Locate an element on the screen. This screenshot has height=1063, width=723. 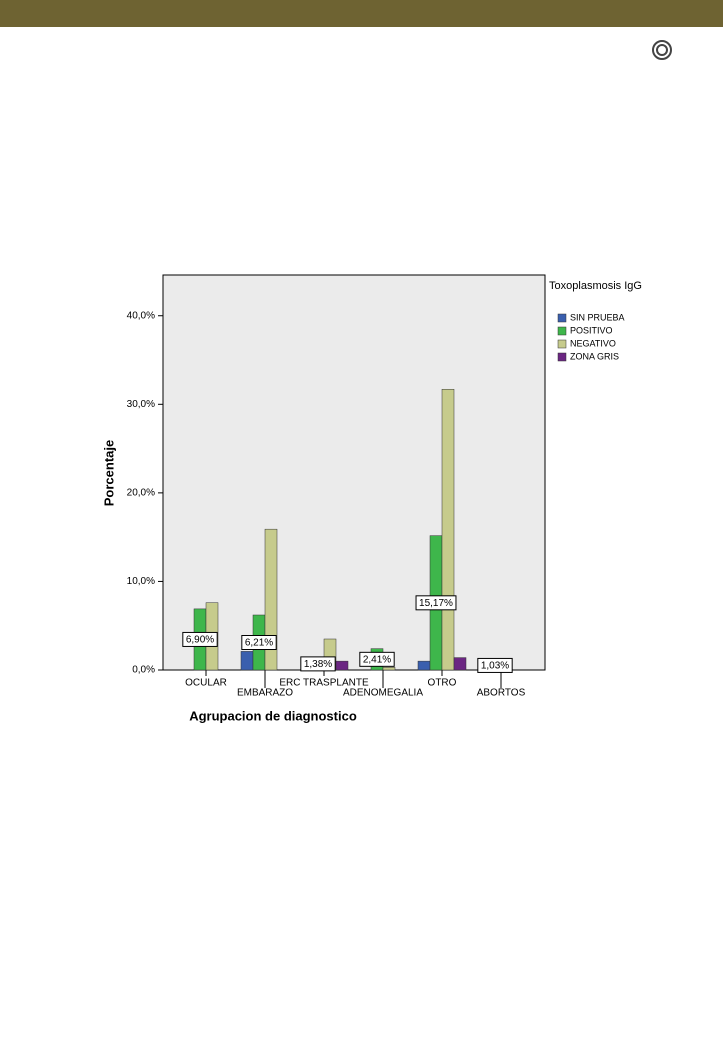
x-tick-label: OCULAR is located at coordinates (206, 683).